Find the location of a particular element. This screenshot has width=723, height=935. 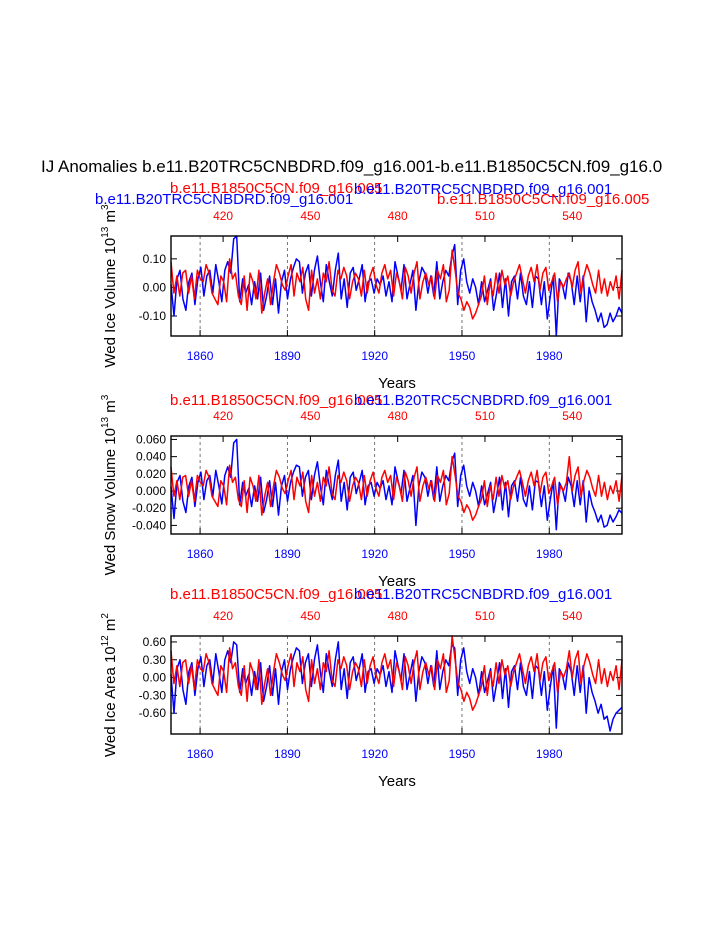

y-tick-label: 0.060 is located at coordinates (151, 439).